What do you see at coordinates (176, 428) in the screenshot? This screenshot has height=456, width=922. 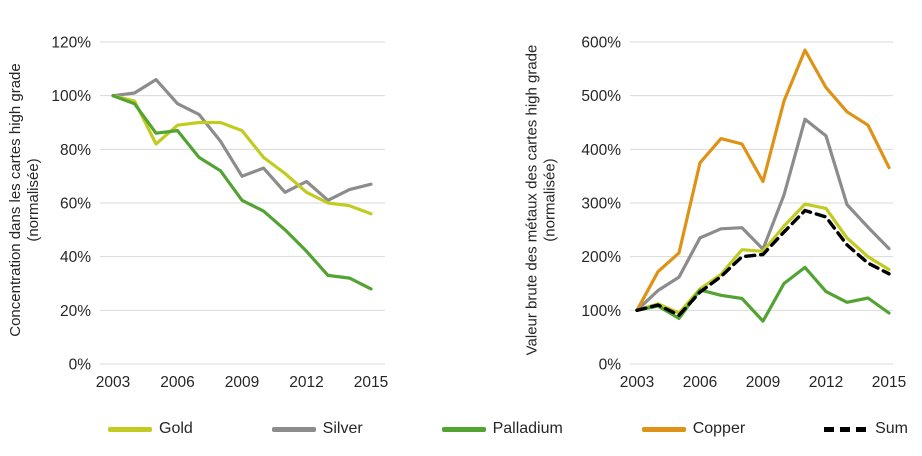 I see `legend-label-gold: Gold` at bounding box center [176, 428].